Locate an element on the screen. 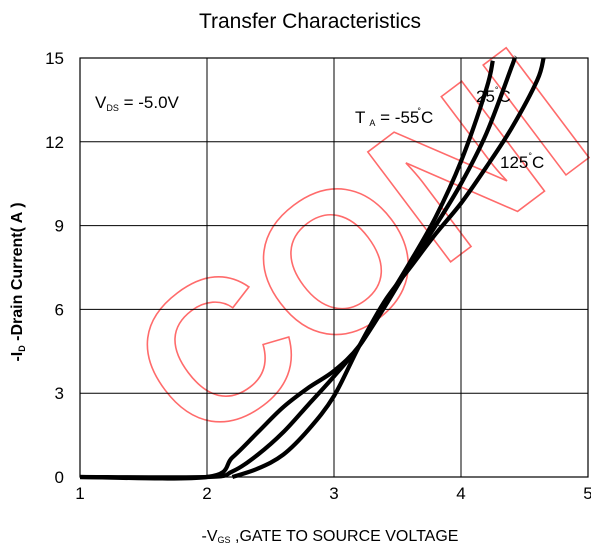 This screenshot has width=591, height=551. t25-annotation: 25°C is located at coordinates (493, 95).